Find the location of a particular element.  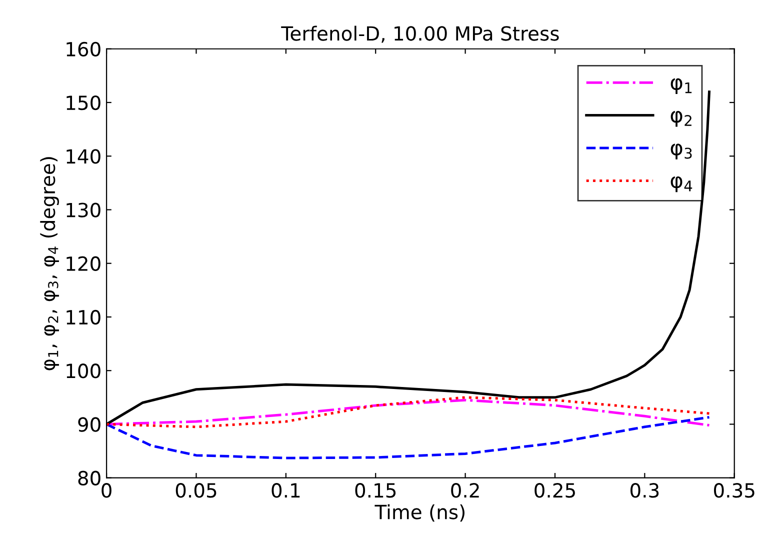

x-tick-label: 0.1 is located at coordinates (286, 490).